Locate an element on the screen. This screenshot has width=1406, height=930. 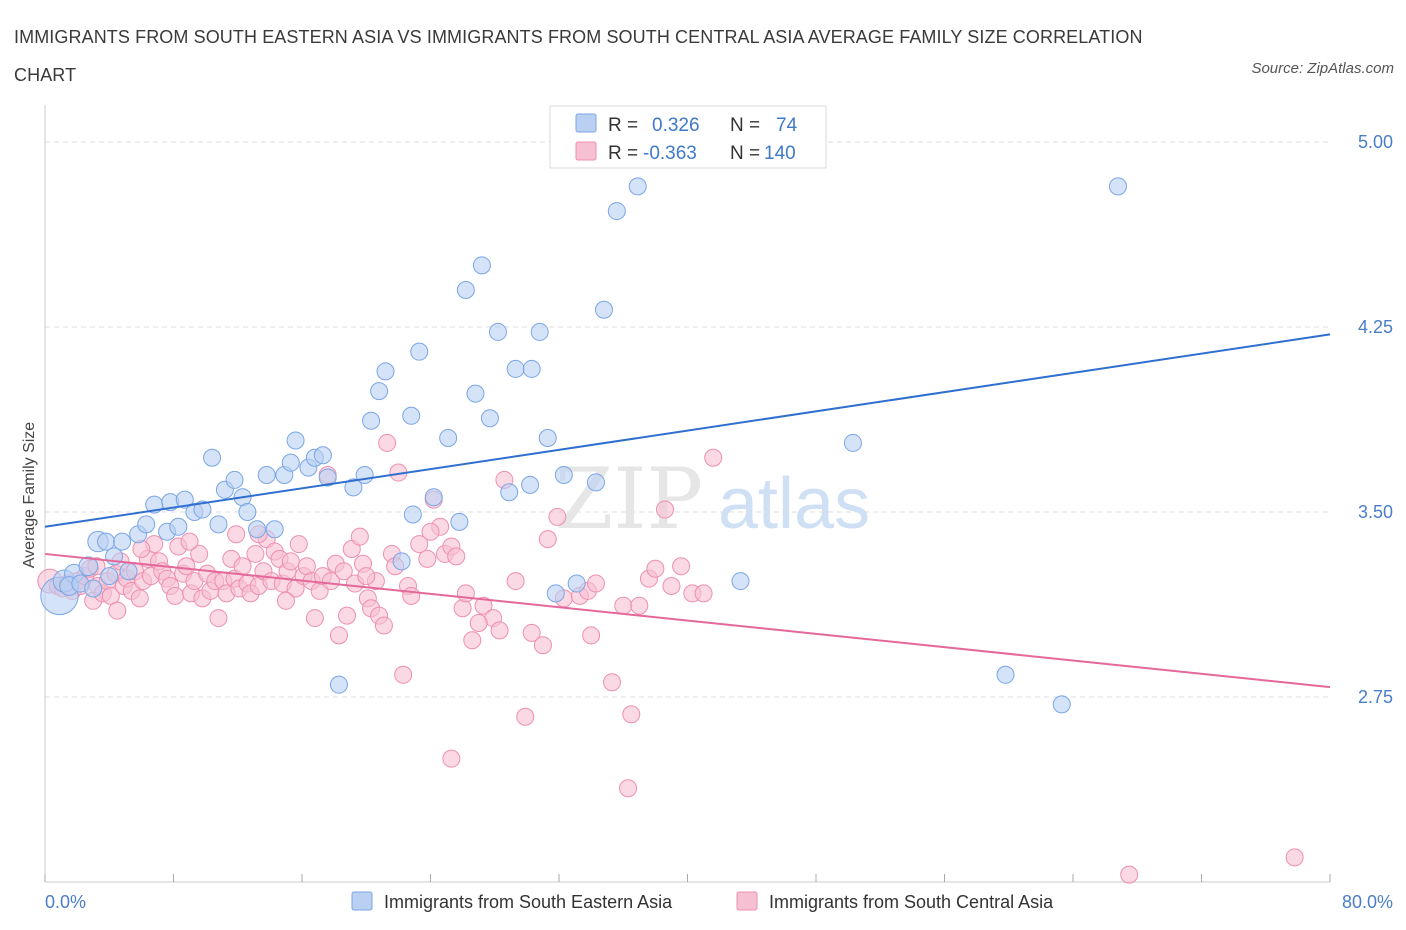
y-tick-label-1: 4.25 is located at coordinates (1375, 327).